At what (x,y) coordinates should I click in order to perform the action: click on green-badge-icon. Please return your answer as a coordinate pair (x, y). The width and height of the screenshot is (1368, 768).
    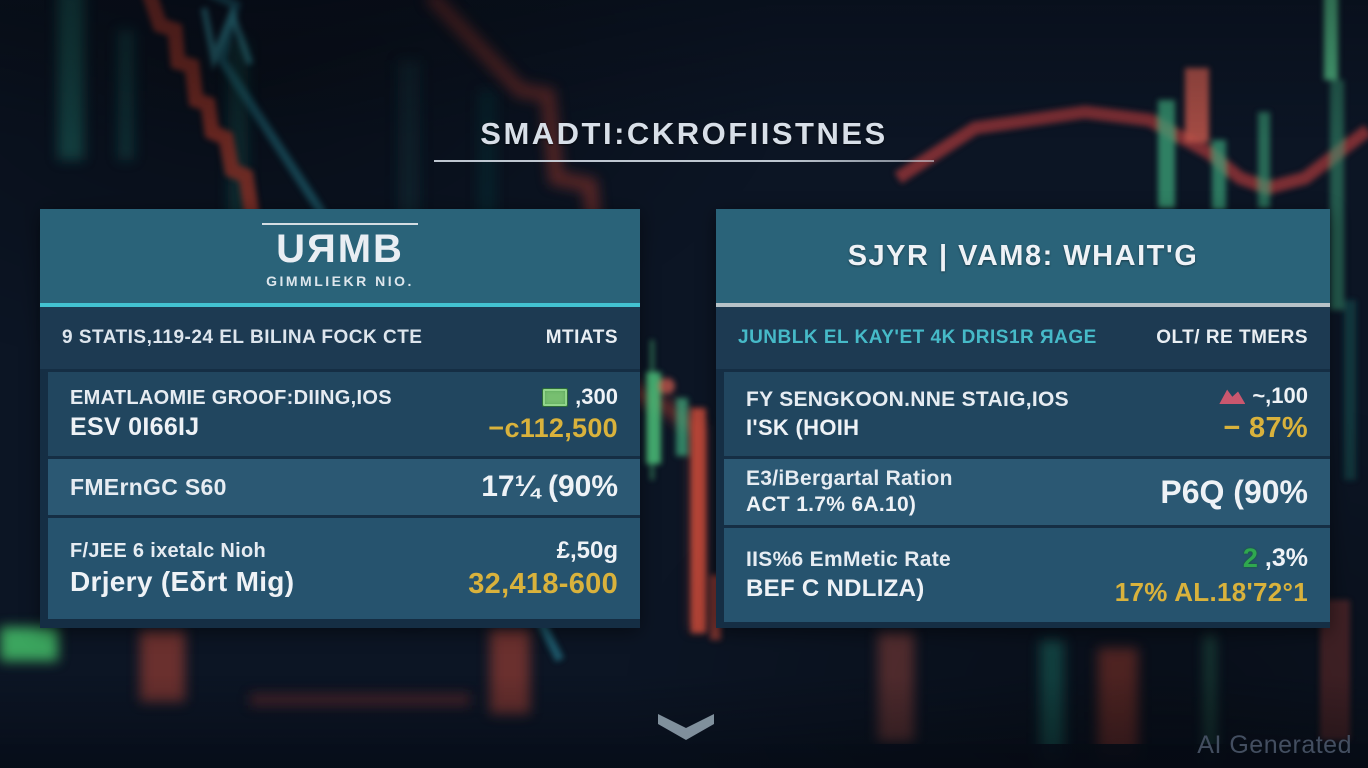
    Looking at the image, I should click on (555, 397).